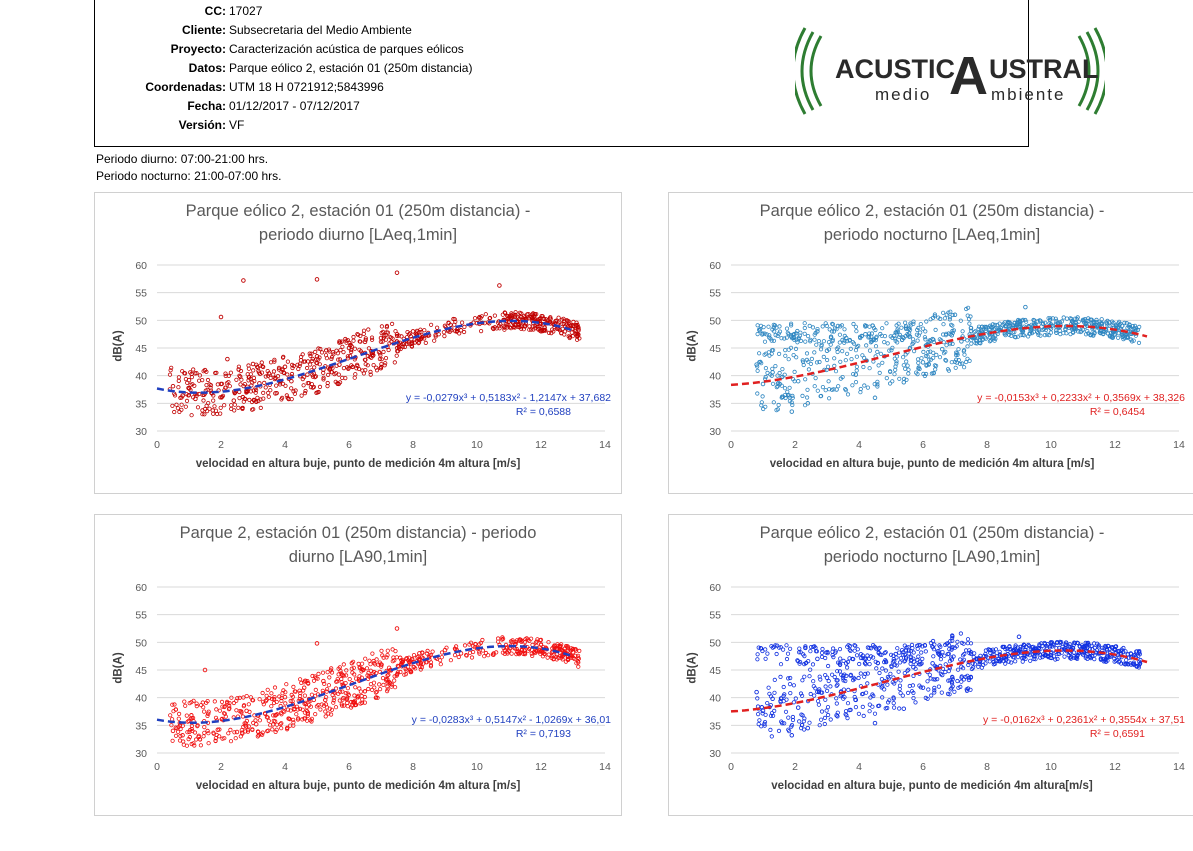 The height and width of the screenshot is (851, 1193). What do you see at coordinates (1051, 445) in the screenshot?
I see `x-tick-label: 10` at bounding box center [1051, 445].